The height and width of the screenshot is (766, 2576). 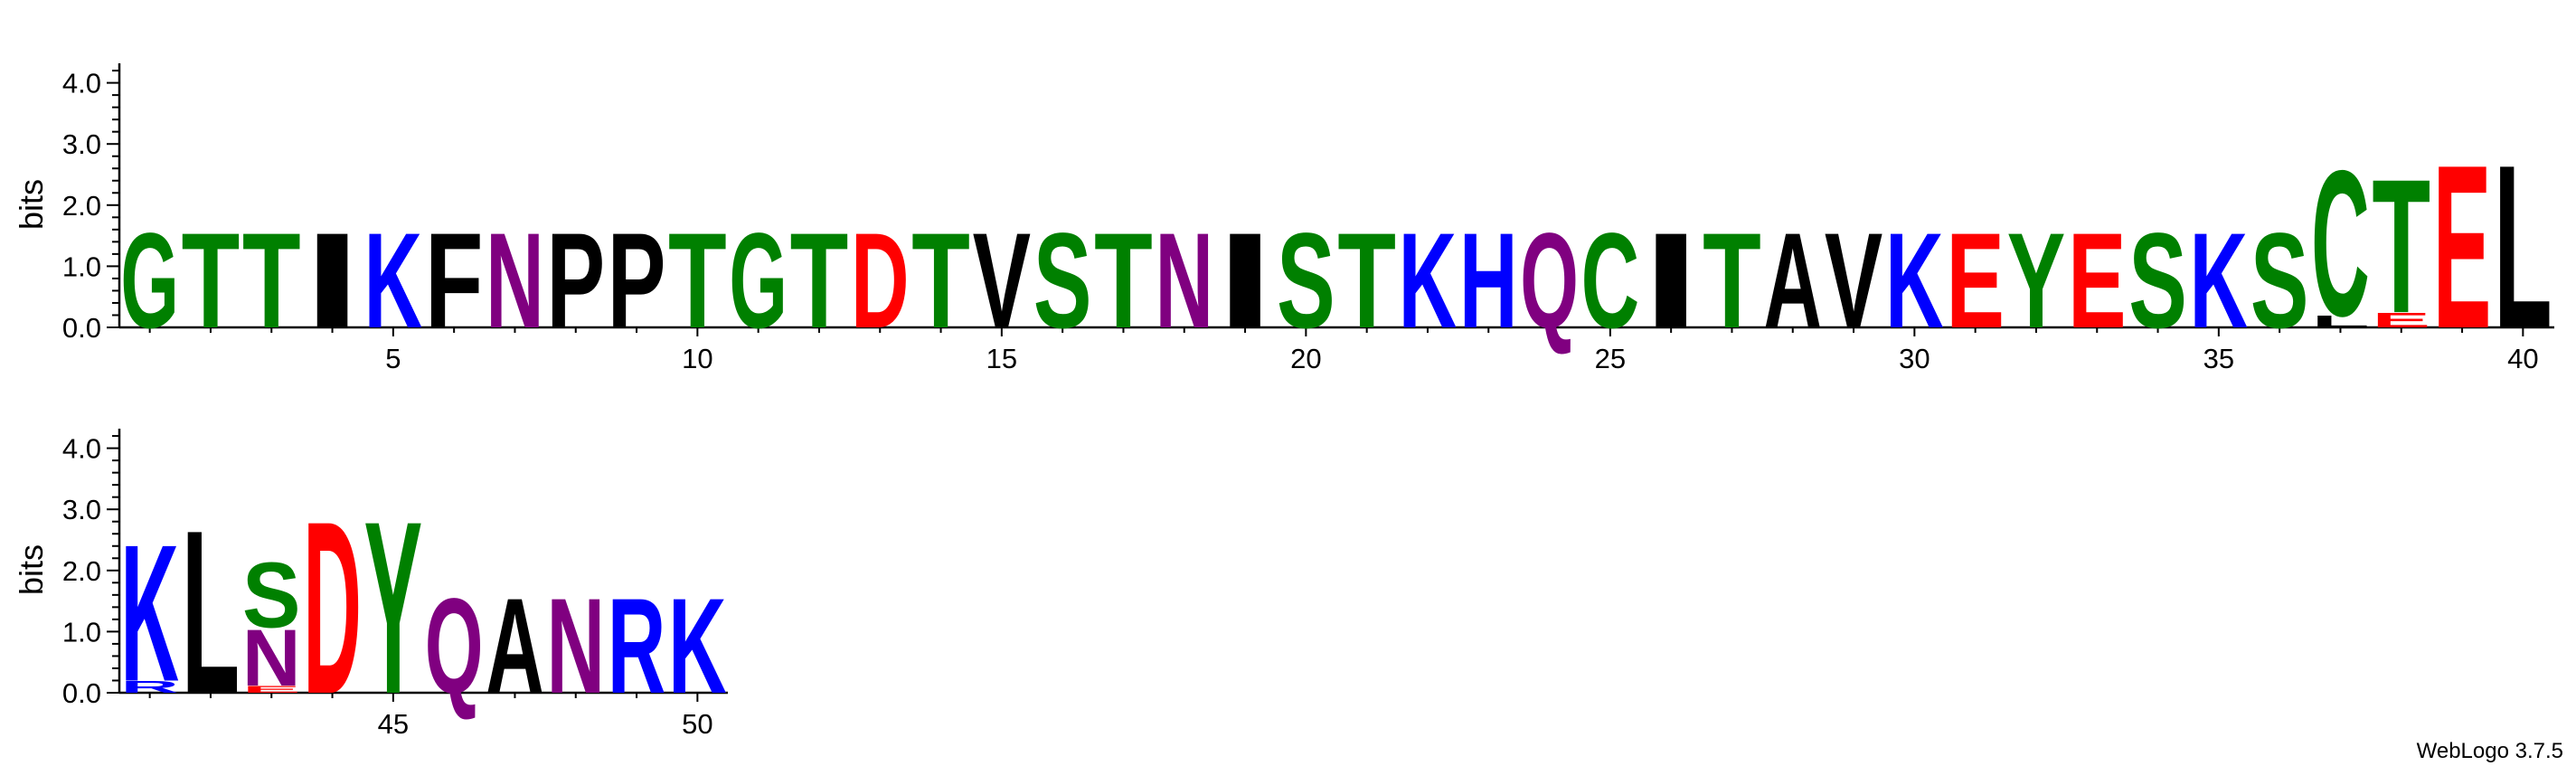 What do you see at coordinates (697, 358) in the screenshot?
I see `x-tick-label: 10` at bounding box center [697, 358].